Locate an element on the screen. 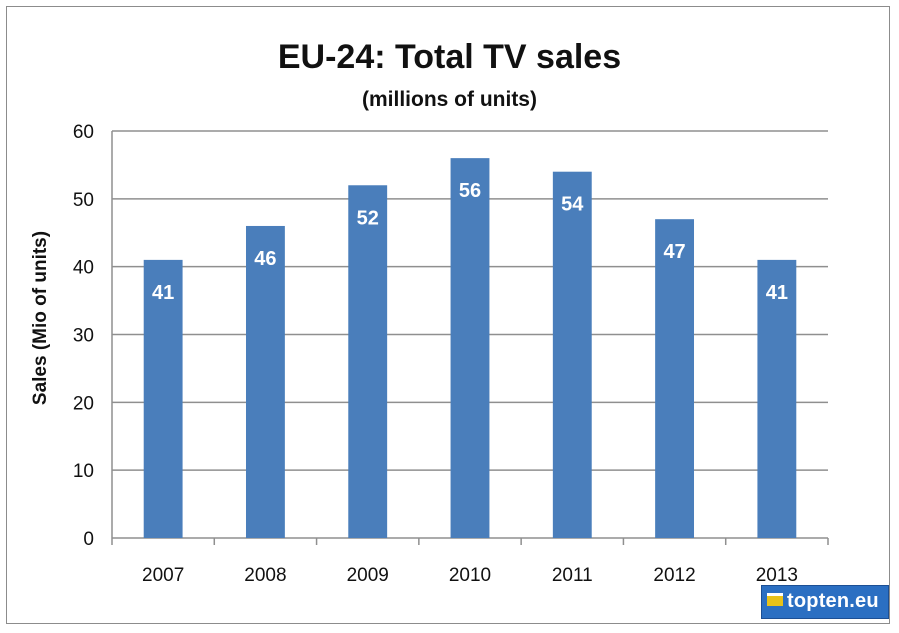 The height and width of the screenshot is (633, 899). y-tick-label: 60 is located at coordinates (83, 132).